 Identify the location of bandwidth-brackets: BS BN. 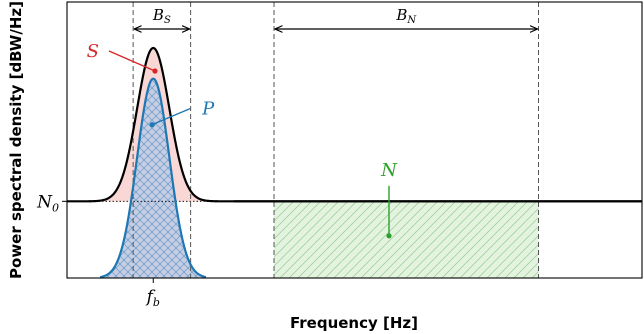
(335, 17).